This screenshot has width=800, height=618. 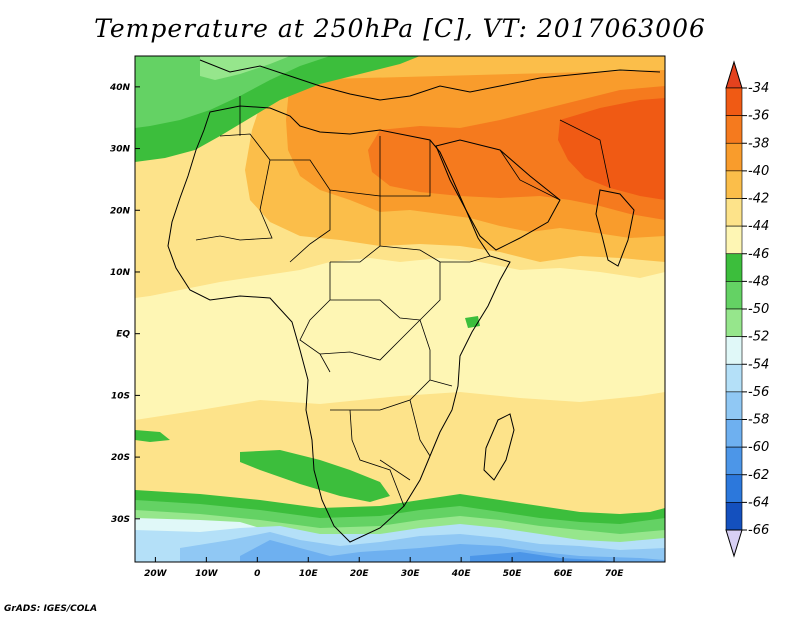 What do you see at coordinates (400, 456) in the screenshot?
I see `band-40-south` at bounding box center [400, 456].